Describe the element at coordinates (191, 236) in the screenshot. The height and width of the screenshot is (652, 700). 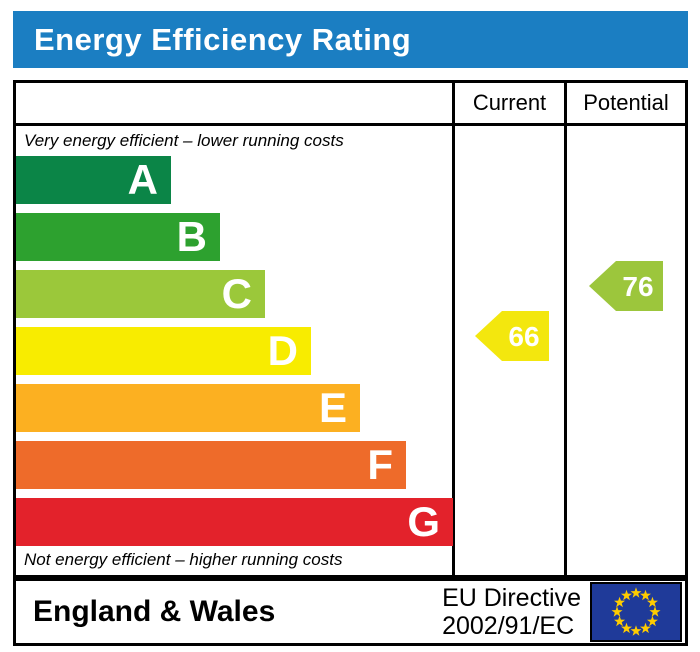
I see `band-letter: B` at that location.